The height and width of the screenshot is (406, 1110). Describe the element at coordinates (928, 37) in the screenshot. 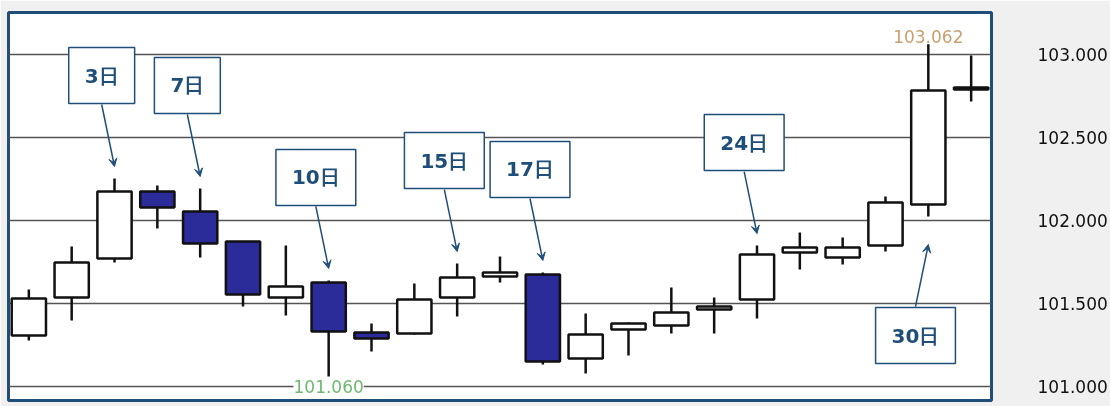

I see `annotation: 103.062` at that location.